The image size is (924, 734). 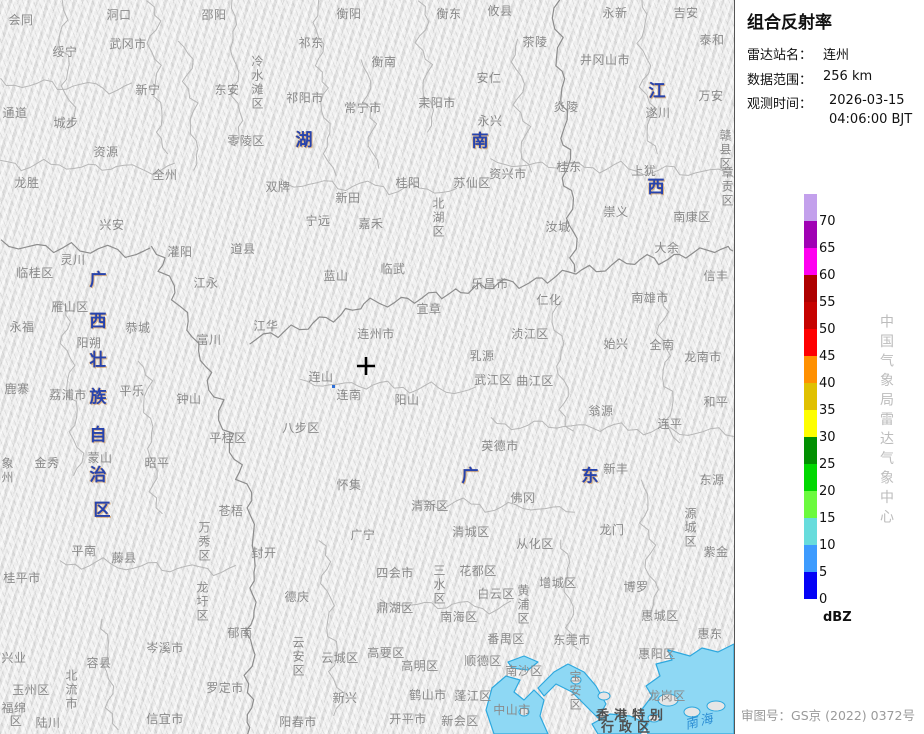 I want to click on legend-tick-label: 25, so click(x=827, y=464).